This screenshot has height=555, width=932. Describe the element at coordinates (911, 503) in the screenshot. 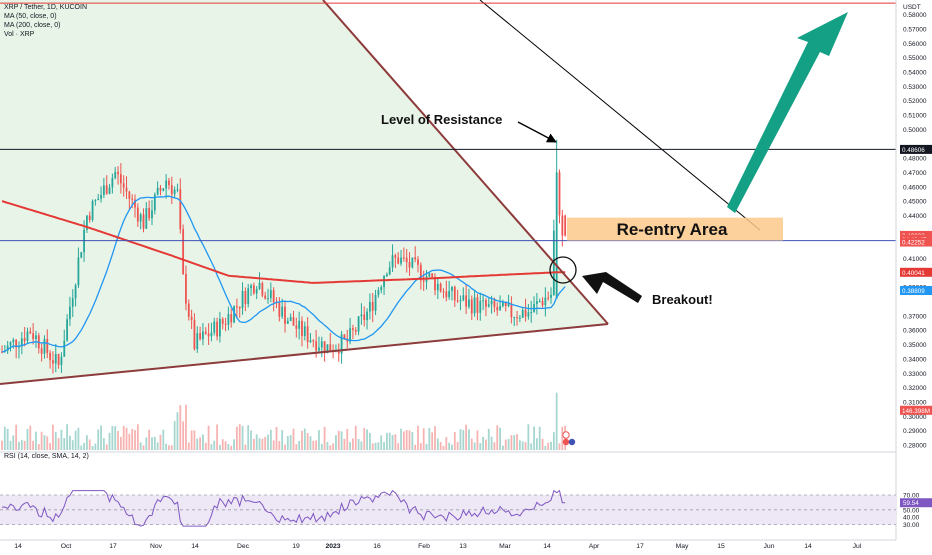

I see `rsi-value-label: 59.54` at that location.